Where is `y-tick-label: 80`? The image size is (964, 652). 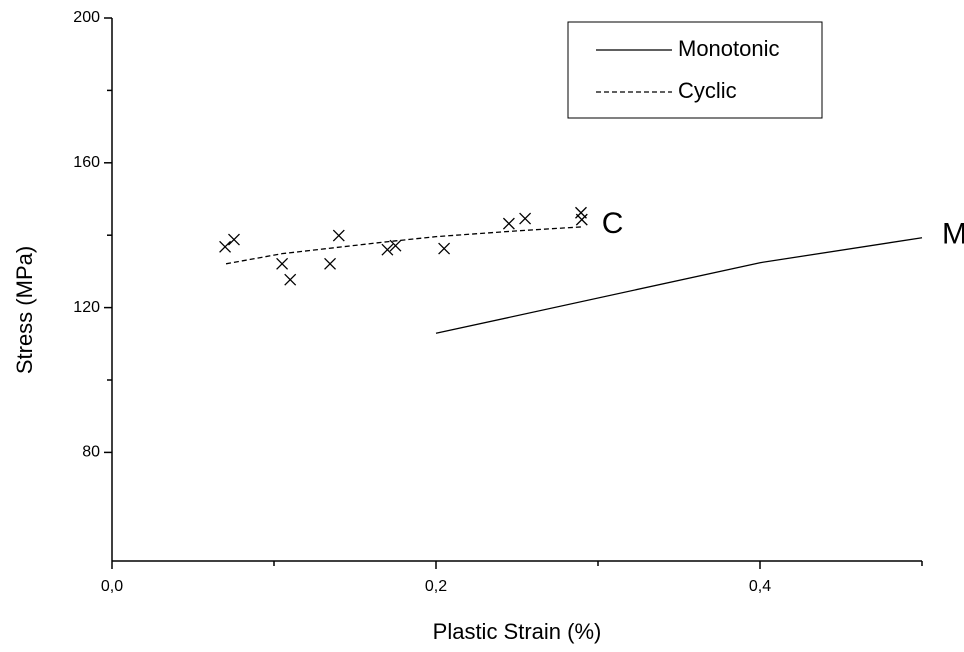 y-tick-label: 80 is located at coordinates (91, 452).